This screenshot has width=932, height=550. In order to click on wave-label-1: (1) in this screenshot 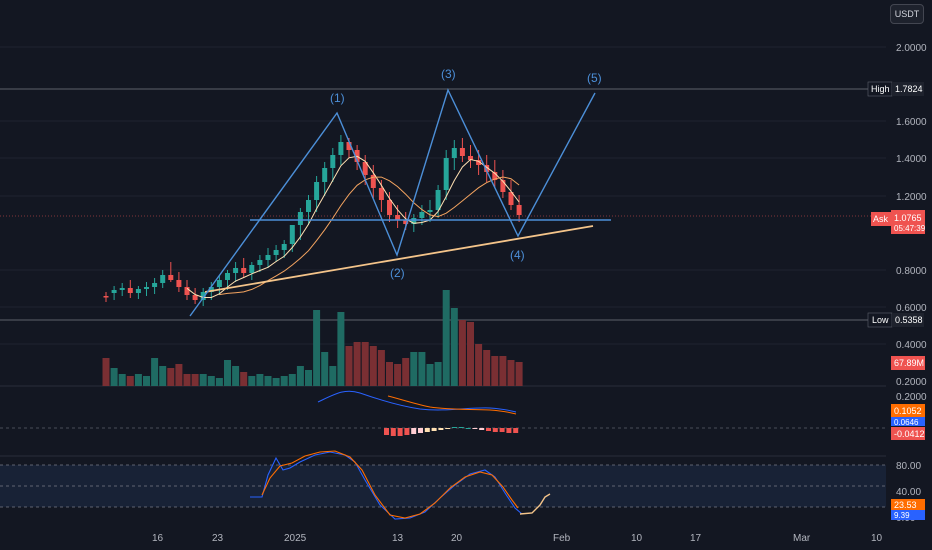, I will do `click(337, 98)`.